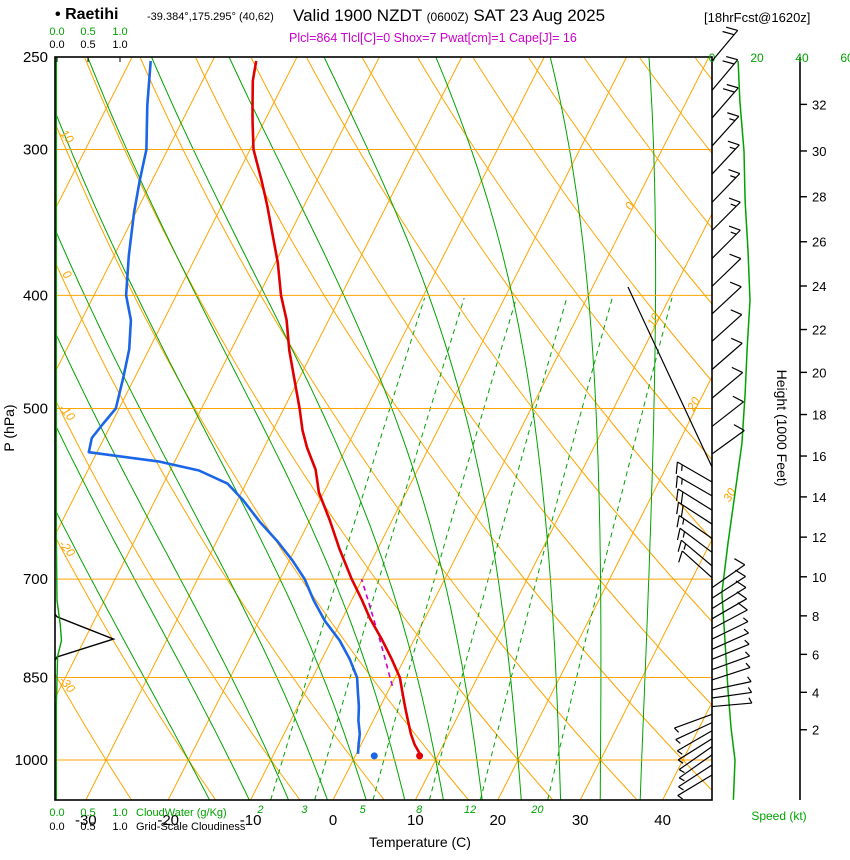  Describe the element at coordinates (357, 15) in the screenshot. I see `valid-prefix: Valid 1900 NZDT` at that location.